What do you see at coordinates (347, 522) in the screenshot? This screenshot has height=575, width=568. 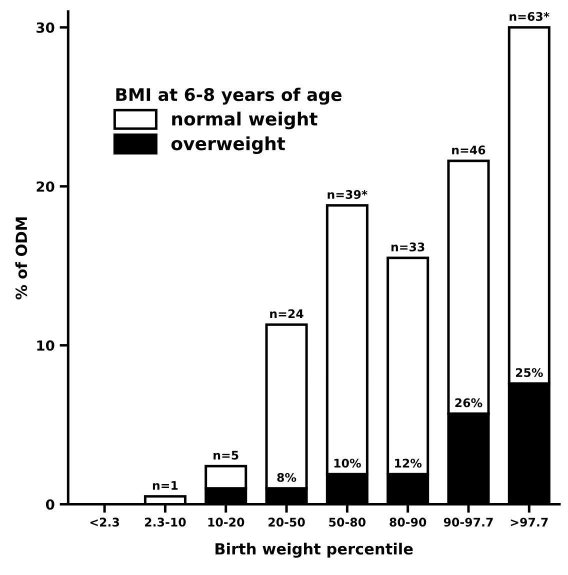 I see `x-tick-label: 50-80` at bounding box center [347, 522].